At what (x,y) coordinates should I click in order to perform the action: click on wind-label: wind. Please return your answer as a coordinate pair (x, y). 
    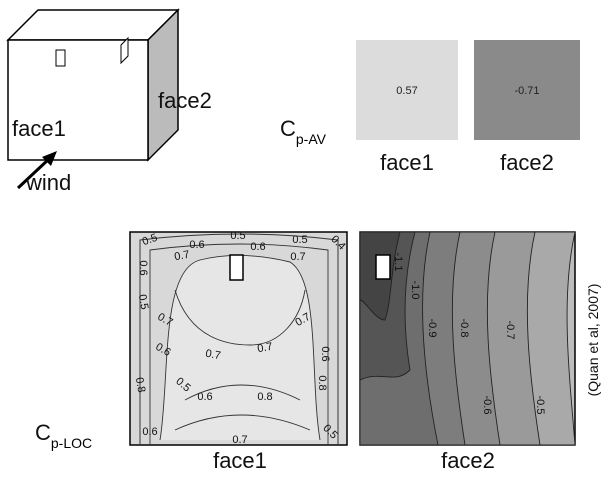
    Looking at the image, I should click on (48, 182).